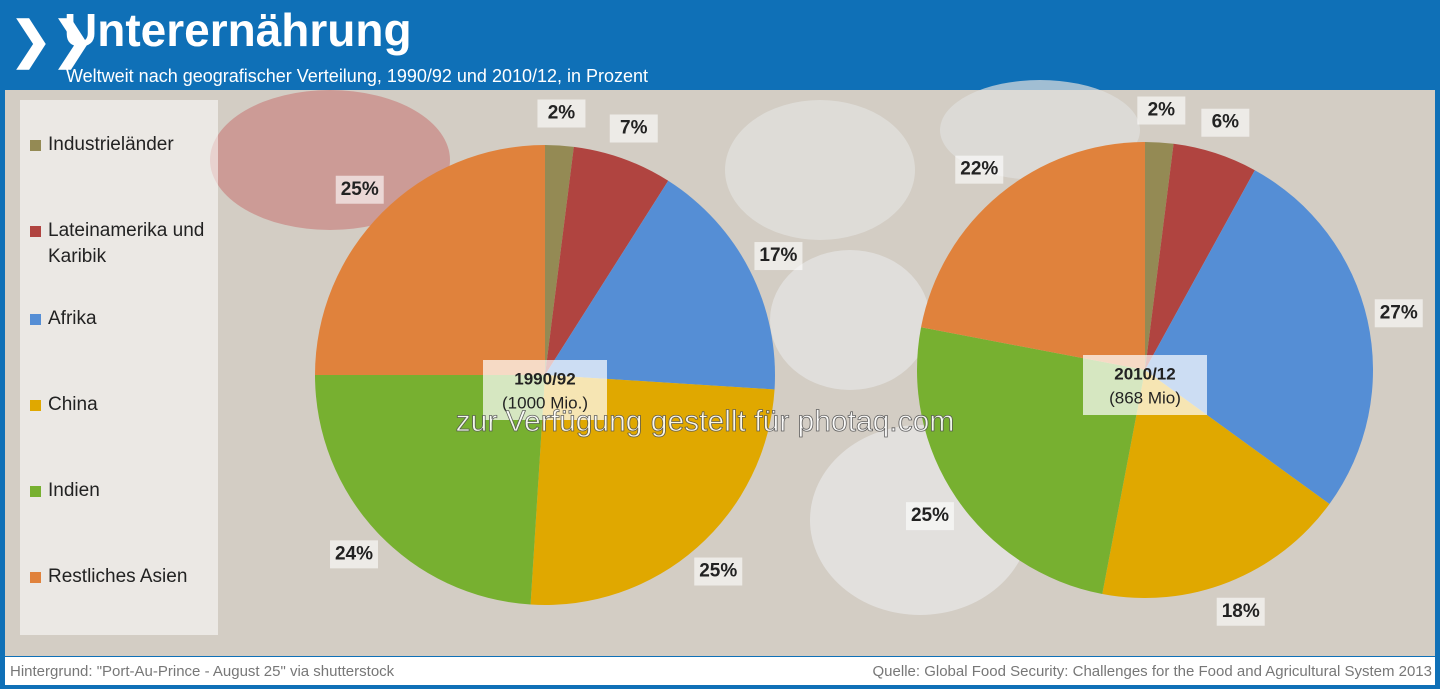 Image resolution: width=1440 pixels, height=689 pixels. I want to click on center-sublabel: (868 Mio), so click(1145, 397).